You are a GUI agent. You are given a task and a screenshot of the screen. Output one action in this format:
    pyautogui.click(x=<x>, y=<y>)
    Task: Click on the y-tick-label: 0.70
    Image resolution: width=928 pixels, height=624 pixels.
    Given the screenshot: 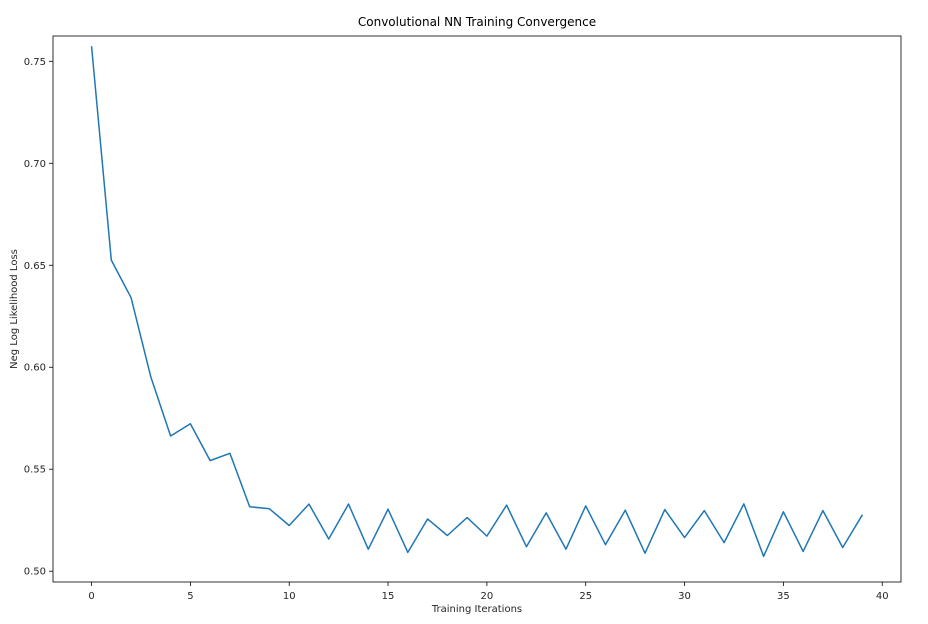 What is the action you would take?
    pyautogui.click(x=35, y=164)
    